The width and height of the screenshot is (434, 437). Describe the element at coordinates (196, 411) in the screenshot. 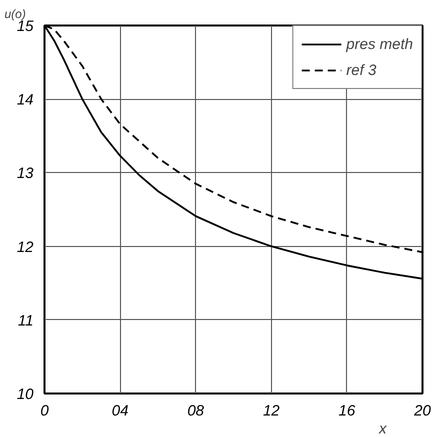

I see `x-tick-label: 08` at that location.